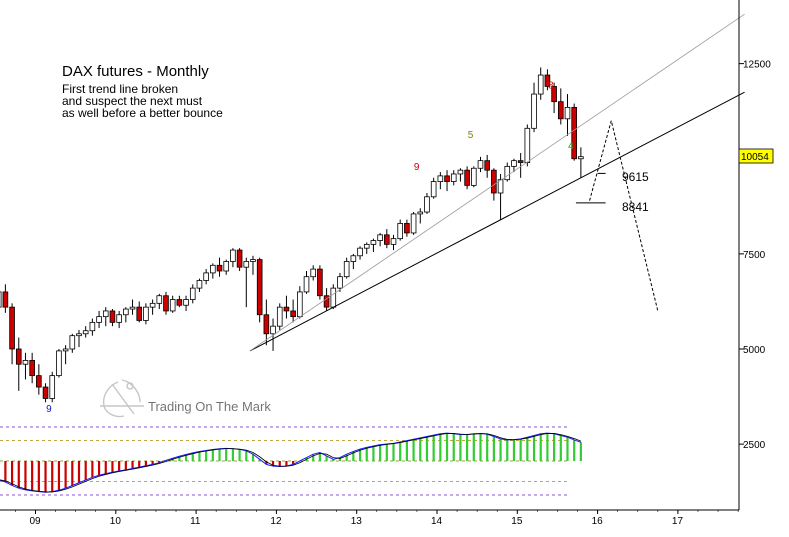 The width and height of the screenshot is (789, 537). Describe the element at coordinates (757, 65) in the screenshot. I see `y-tick-label: 12500` at that location.